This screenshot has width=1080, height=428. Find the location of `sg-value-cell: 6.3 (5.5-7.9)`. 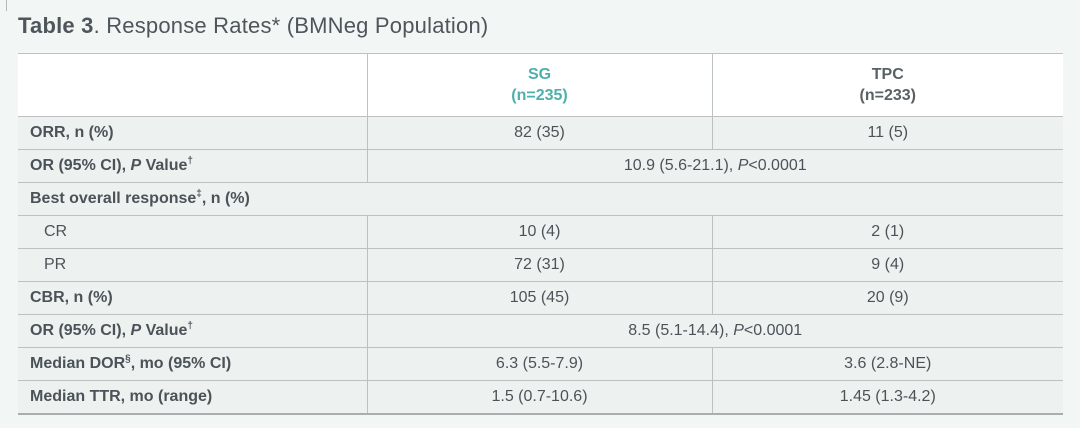

sg-value-cell: 6.3 (5.5-7.9) is located at coordinates (539, 364).